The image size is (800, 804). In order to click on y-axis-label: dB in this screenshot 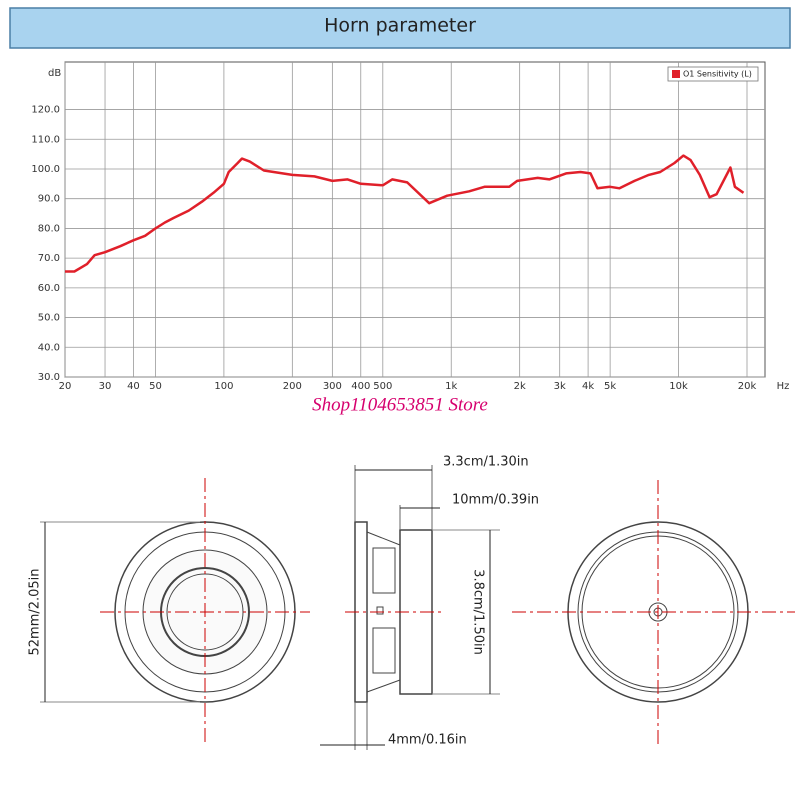, I will do `click(54, 73)`.